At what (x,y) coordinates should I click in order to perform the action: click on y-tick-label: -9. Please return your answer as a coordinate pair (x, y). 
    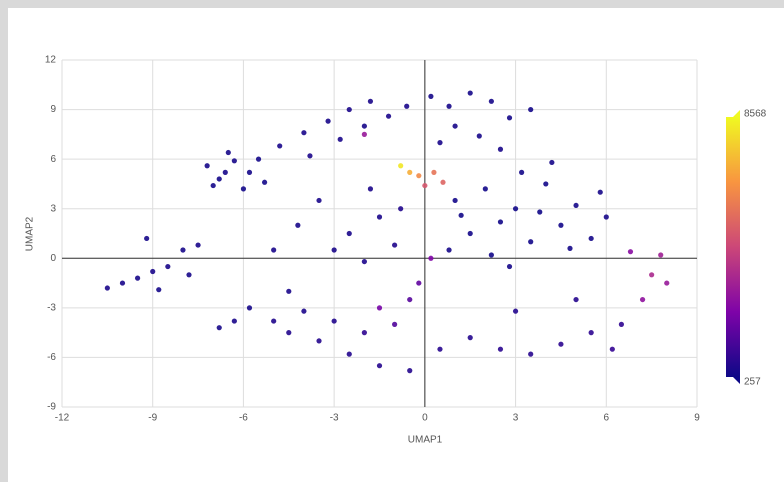
    Looking at the image, I should click on (51, 407).